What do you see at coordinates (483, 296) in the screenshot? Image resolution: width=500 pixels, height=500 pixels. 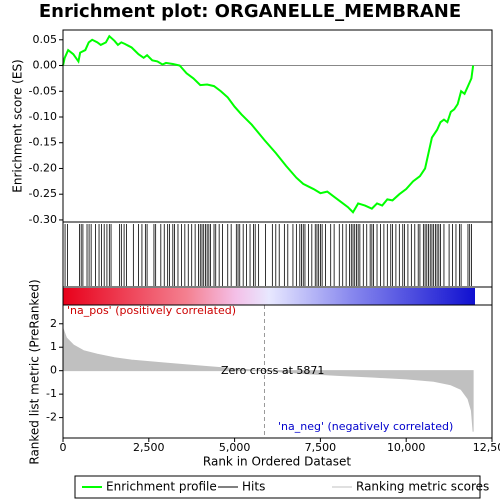 I see `band-end` at bounding box center [483, 296].